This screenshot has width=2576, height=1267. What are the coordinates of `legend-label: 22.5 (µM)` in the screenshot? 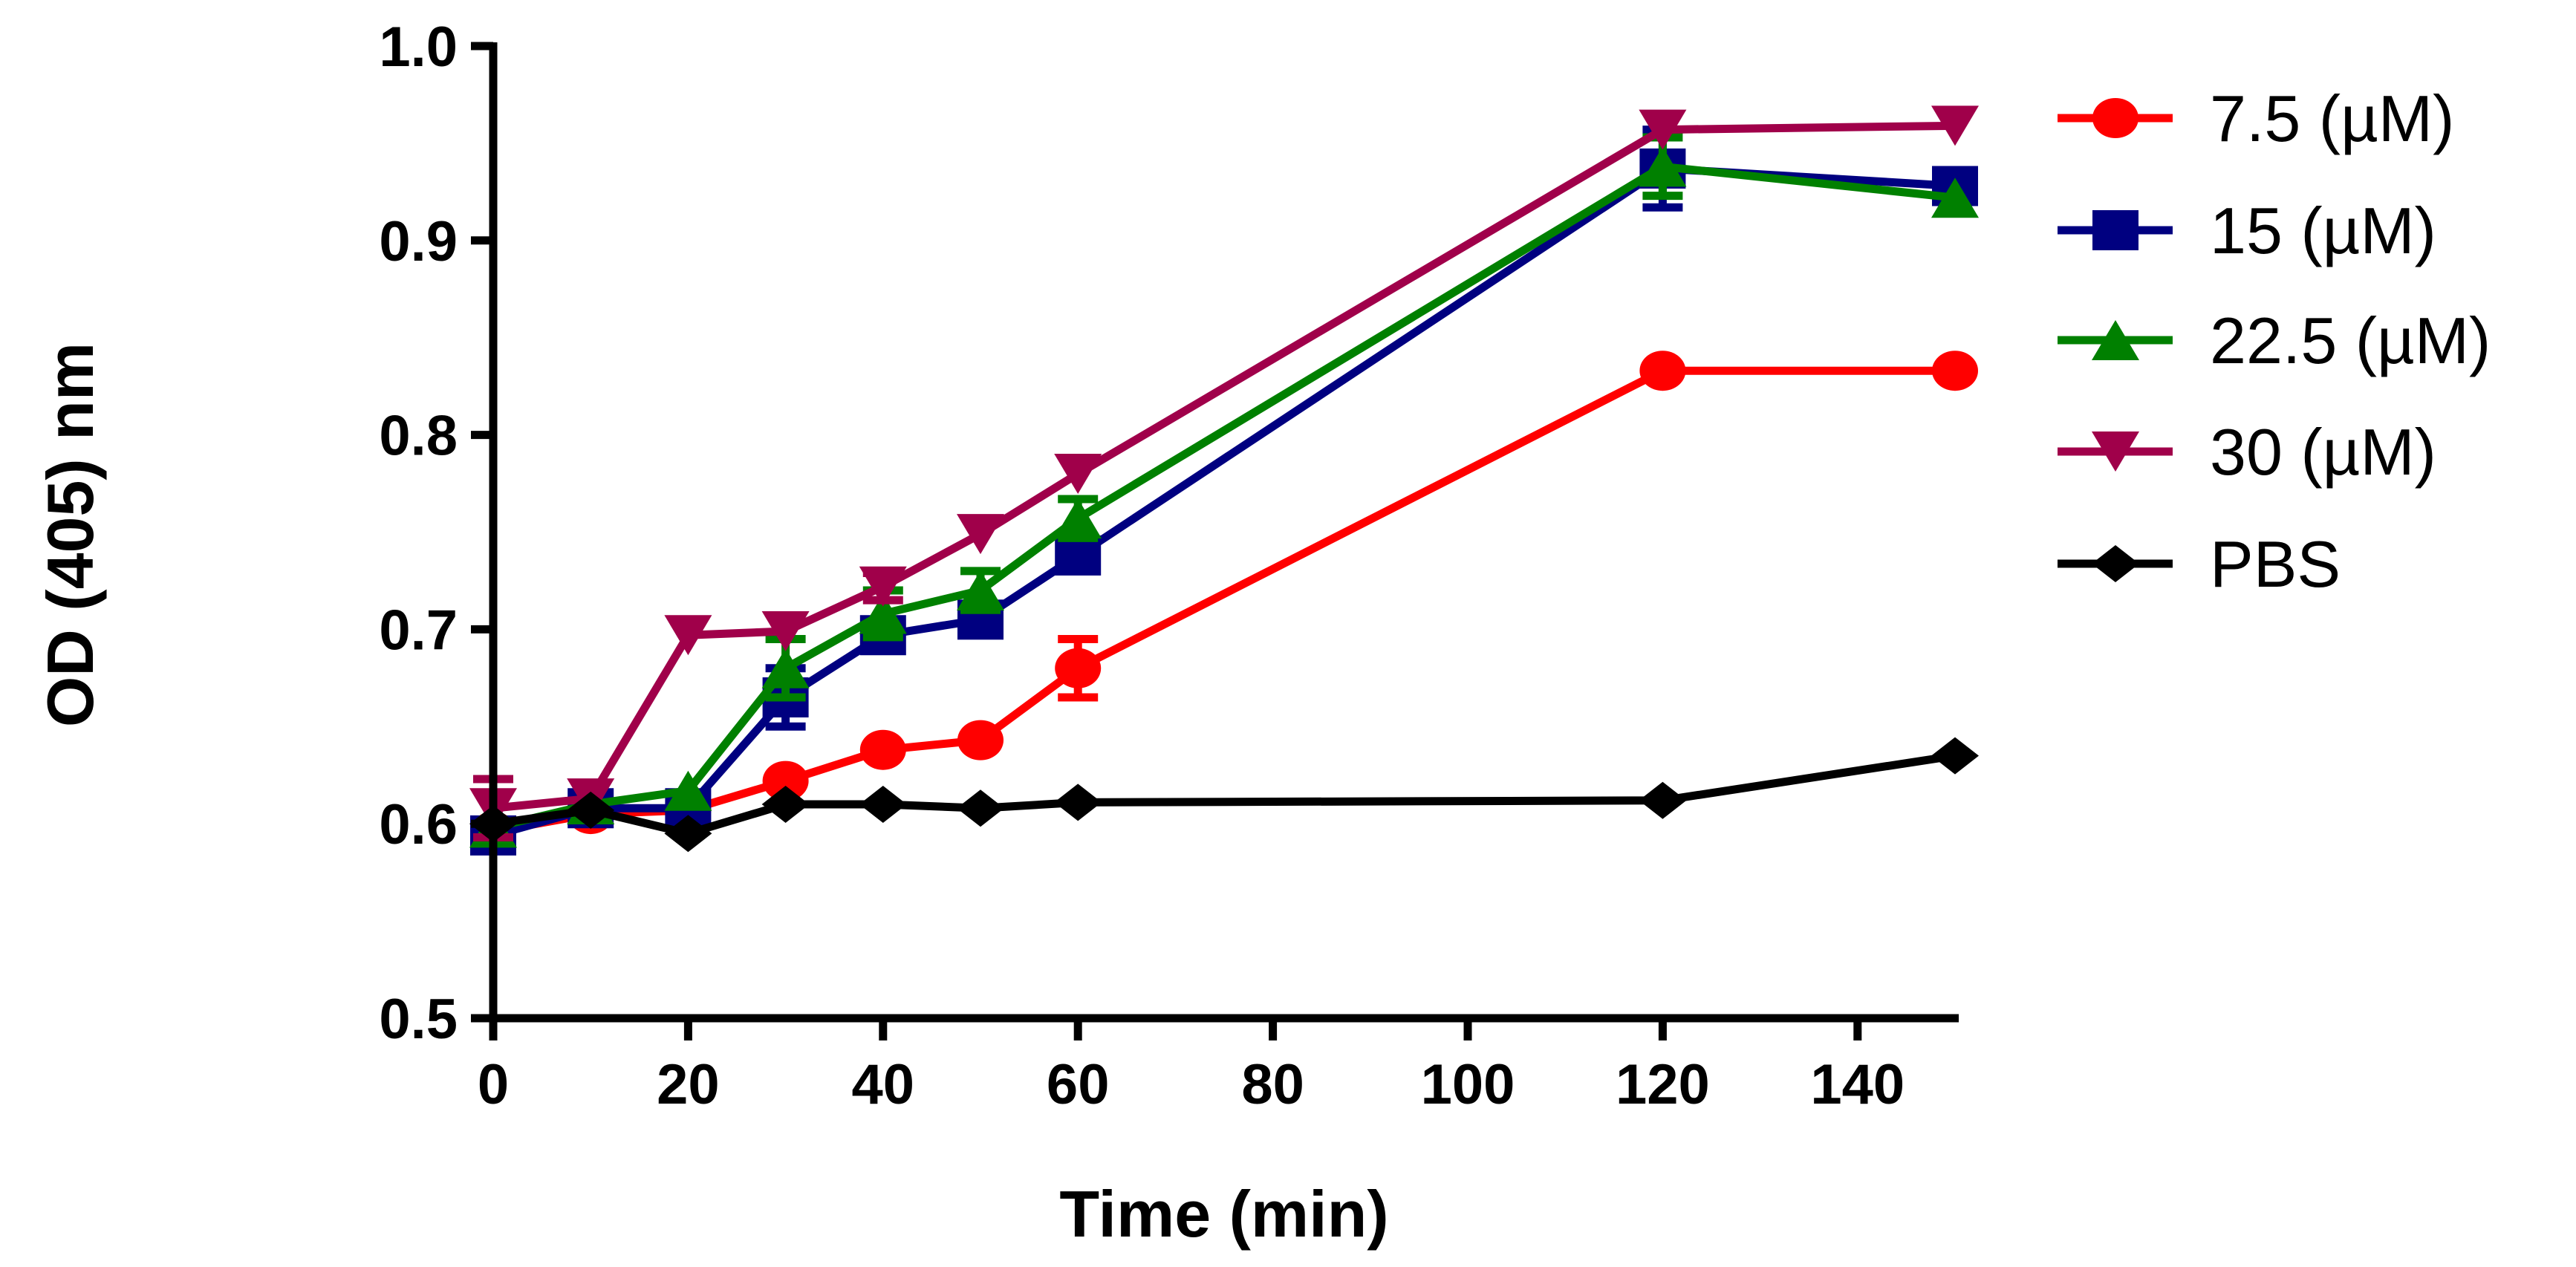 It's located at (2350, 340).